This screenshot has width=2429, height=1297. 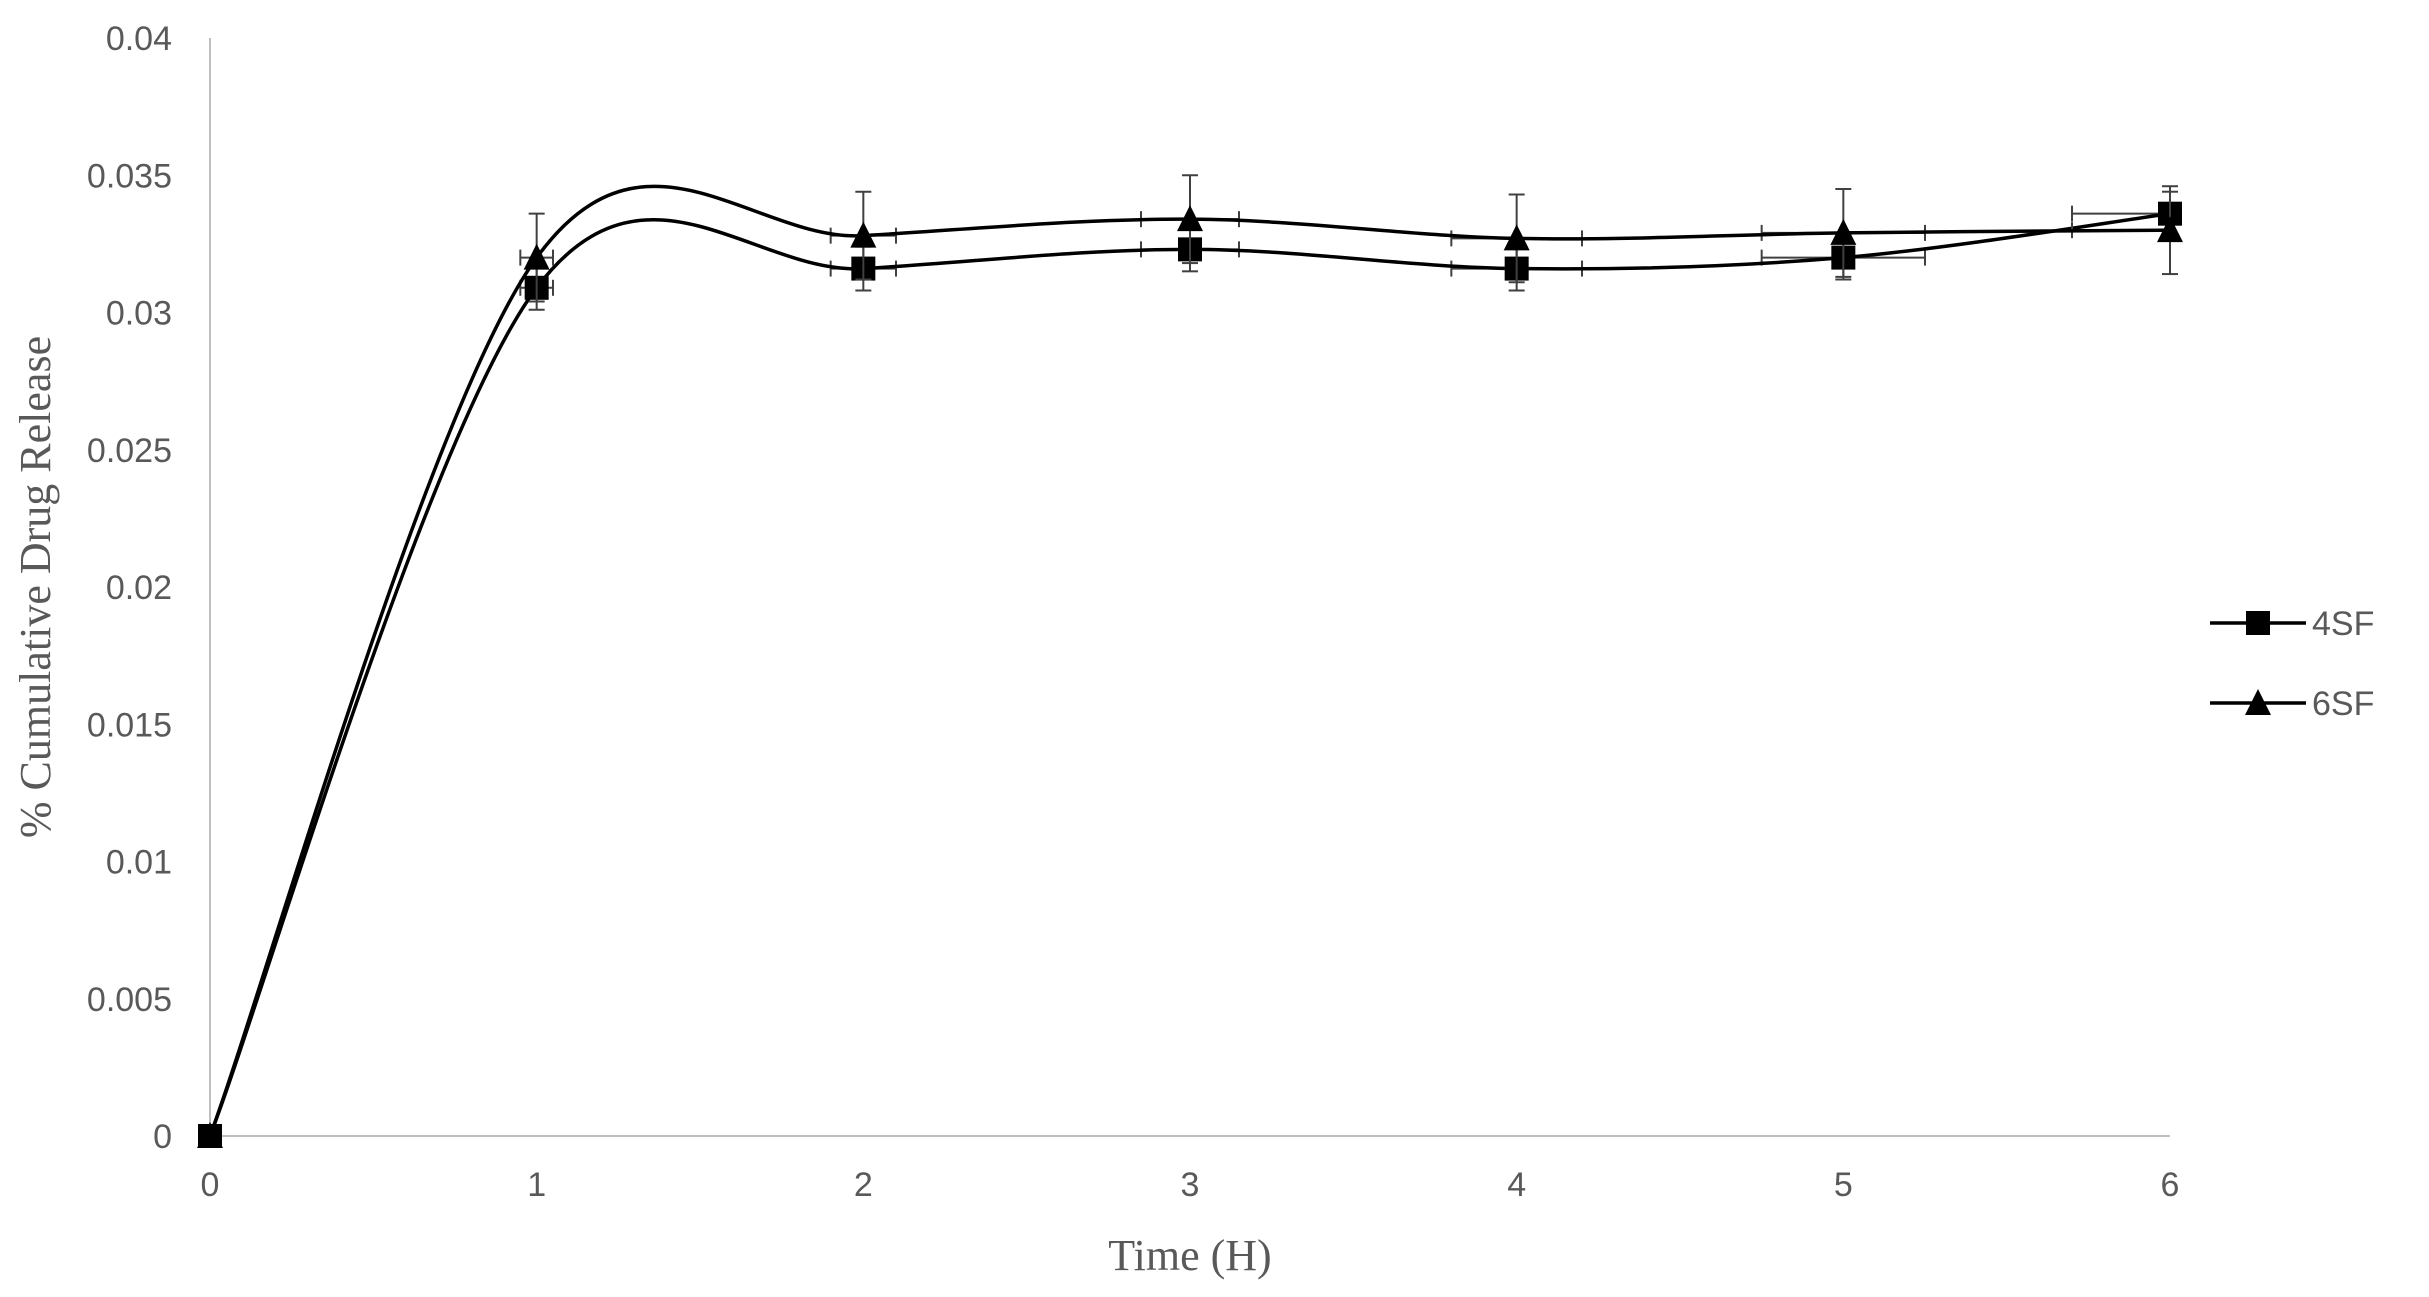 What do you see at coordinates (162, 1137) in the screenshot?
I see `y-tick-label: 0` at bounding box center [162, 1137].